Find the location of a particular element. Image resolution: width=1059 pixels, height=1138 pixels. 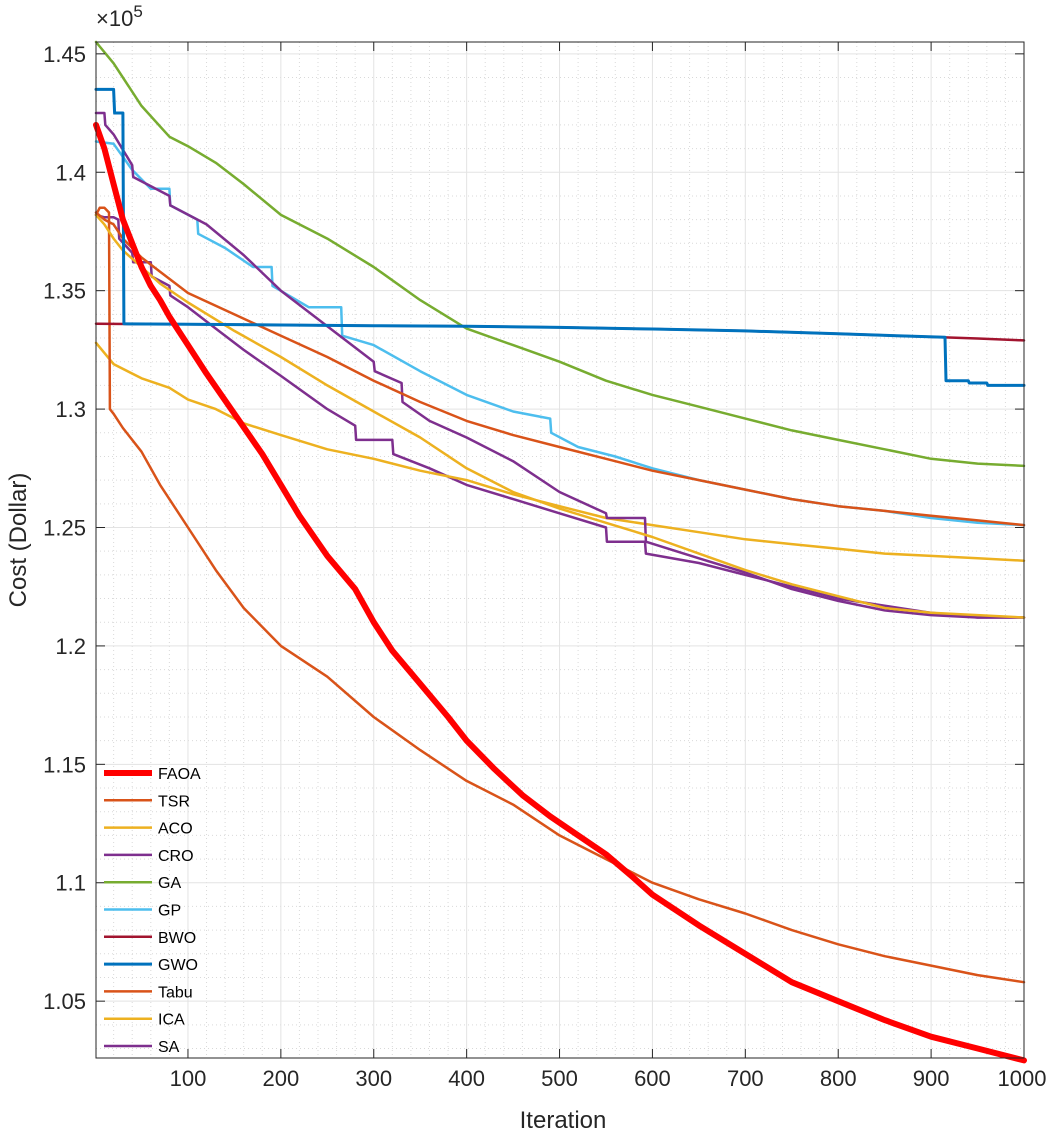

legend-label-ica: ICA is located at coordinates (171, 1020).